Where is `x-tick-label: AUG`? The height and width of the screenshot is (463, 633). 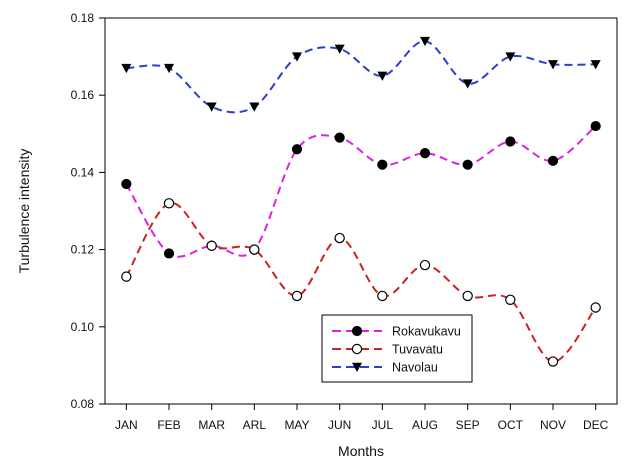 x-tick-label: AUG is located at coordinates (425, 425).